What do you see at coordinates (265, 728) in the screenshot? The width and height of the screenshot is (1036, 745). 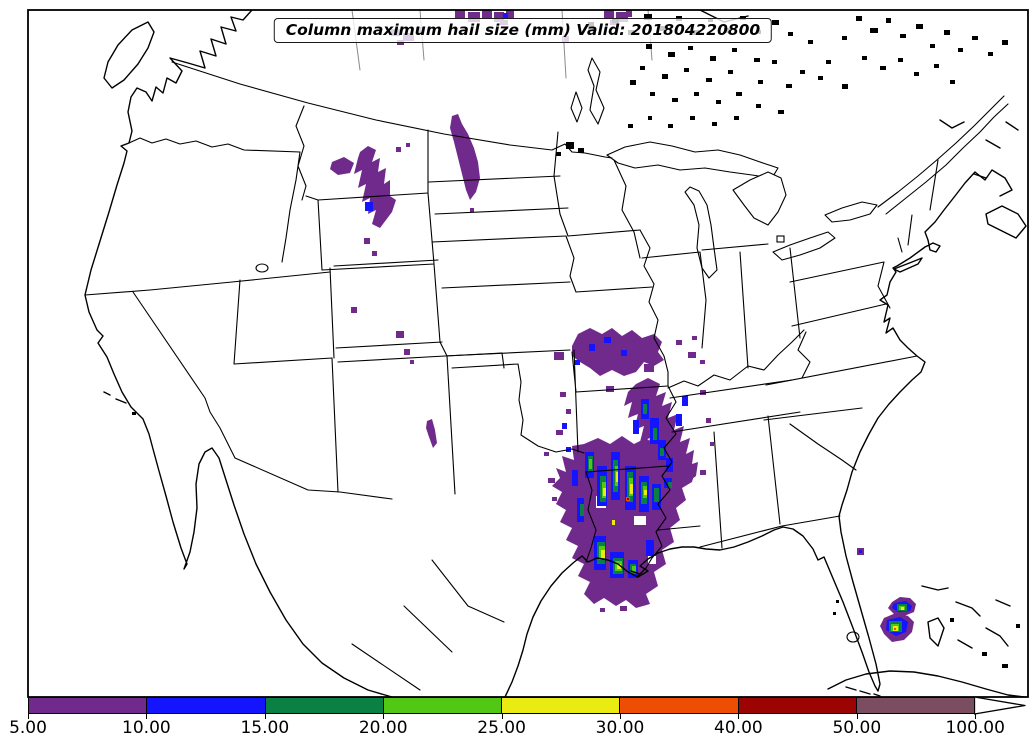 I see `colorbar-tick-label: 15.00` at bounding box center [265, 728].